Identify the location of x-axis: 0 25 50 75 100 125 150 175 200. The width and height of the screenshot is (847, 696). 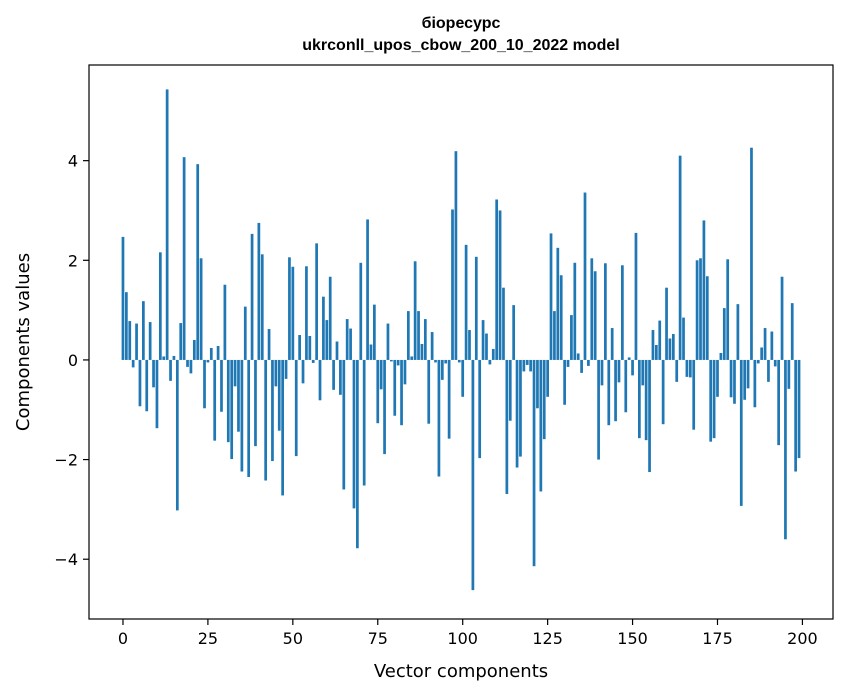
(468, 633).